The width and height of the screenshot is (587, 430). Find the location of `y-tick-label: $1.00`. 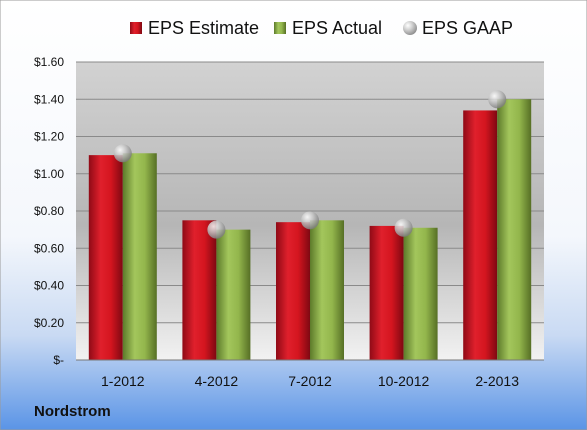

y-tick-label: $1.00 is located at coordinates (49, 174).